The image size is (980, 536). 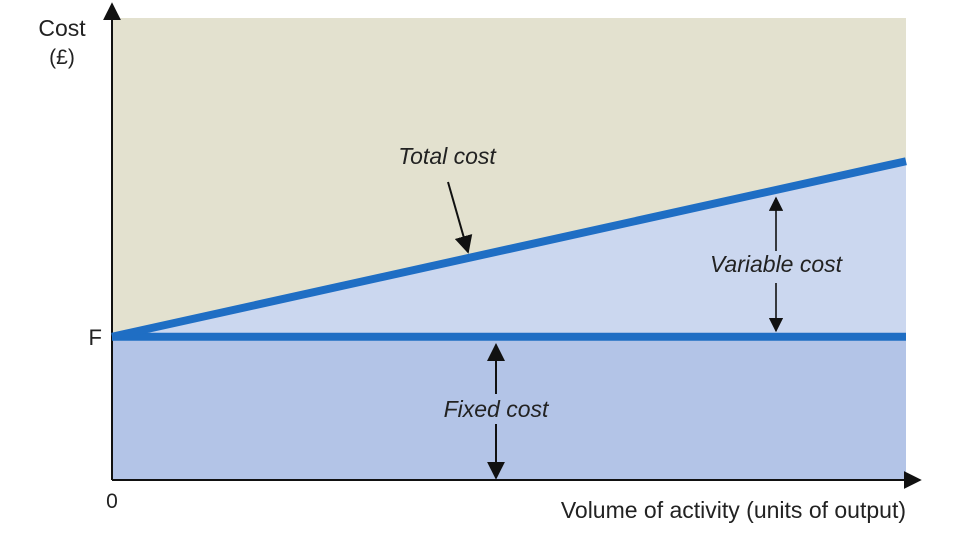 I want to click on fixed-cost-tick-label: F, so click(x=95, y=337).